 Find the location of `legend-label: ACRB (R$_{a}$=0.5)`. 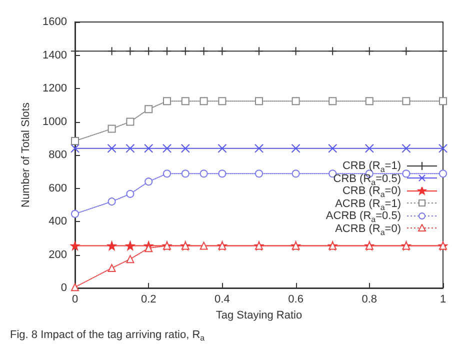

legend-label: ACRB (R$_{a}$=0.5) is located at coordinates (363, 217).